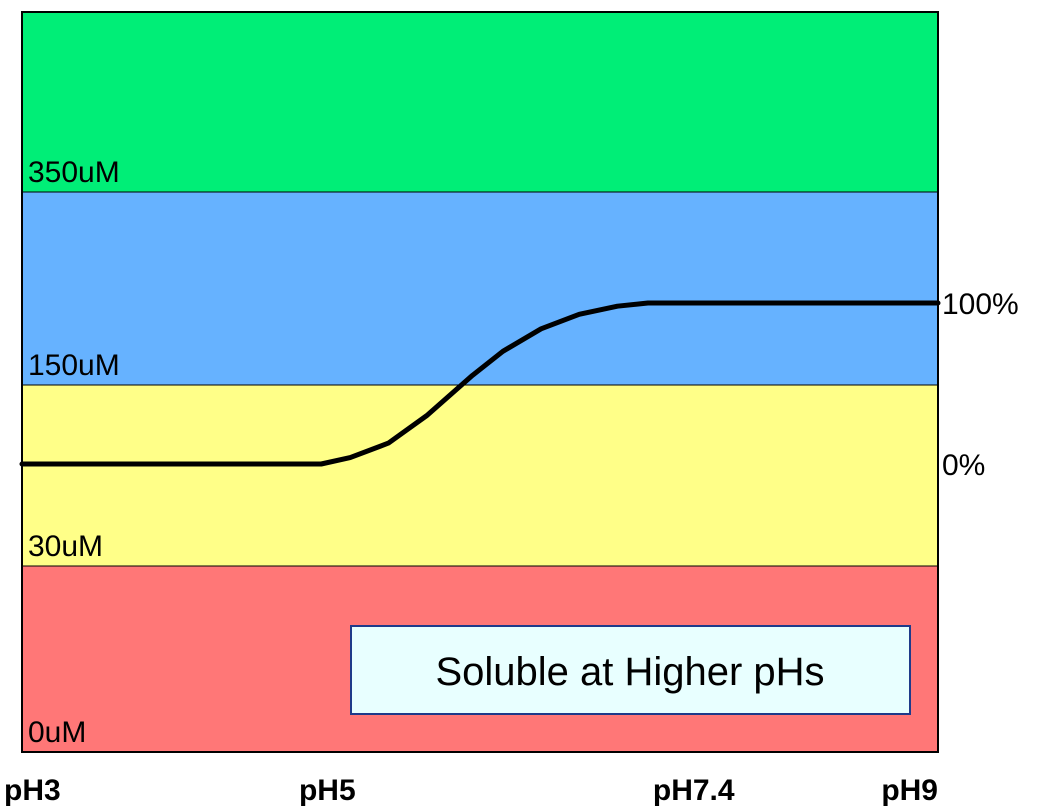 The image size is (1049, 811). Describe the element at coordinates (74, 172) in the screenshot. I see `band-label-350uM: 350uM` at that location.